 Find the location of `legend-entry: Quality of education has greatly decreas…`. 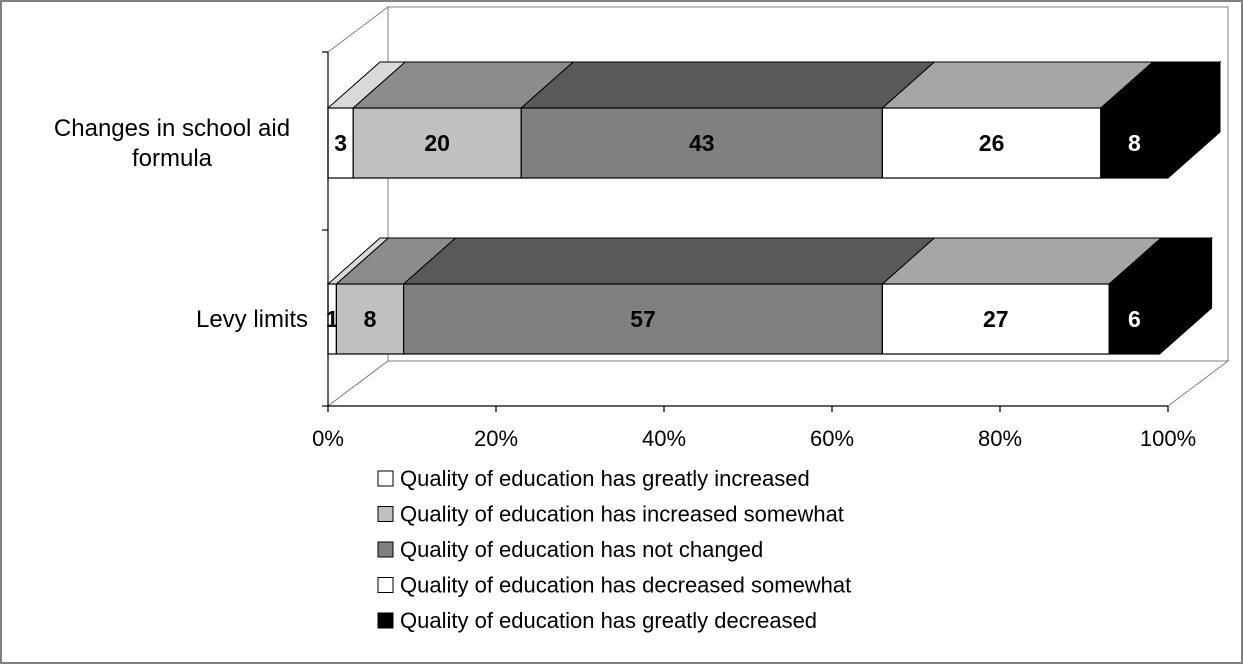

legend-entry: Quality of education has greatly decreas… is located at coordinates (608, 620).